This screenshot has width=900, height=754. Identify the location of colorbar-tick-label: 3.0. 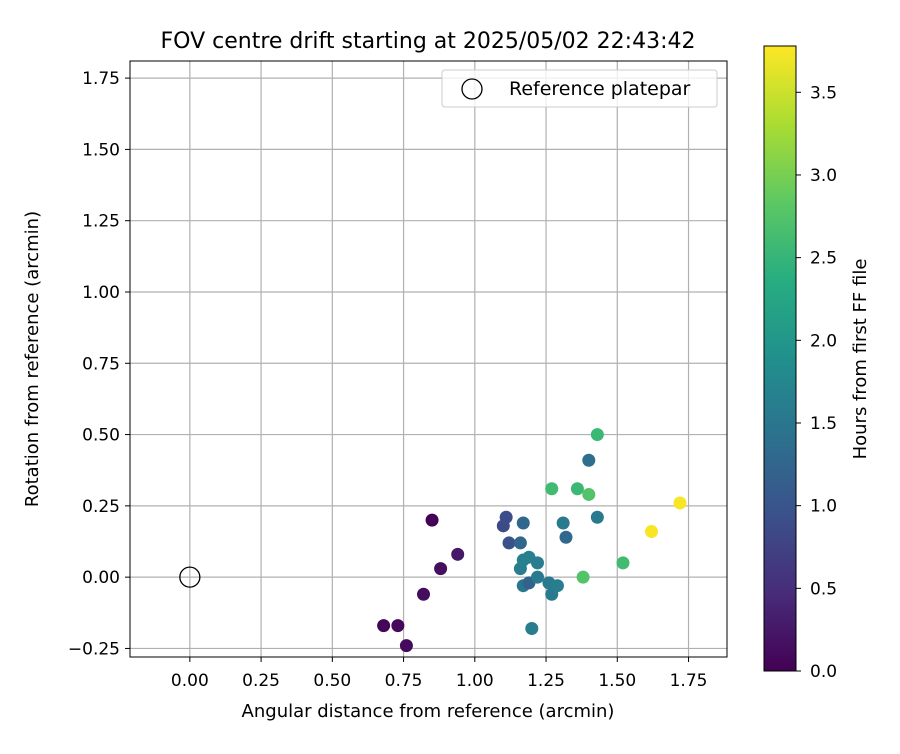
(823, 176).